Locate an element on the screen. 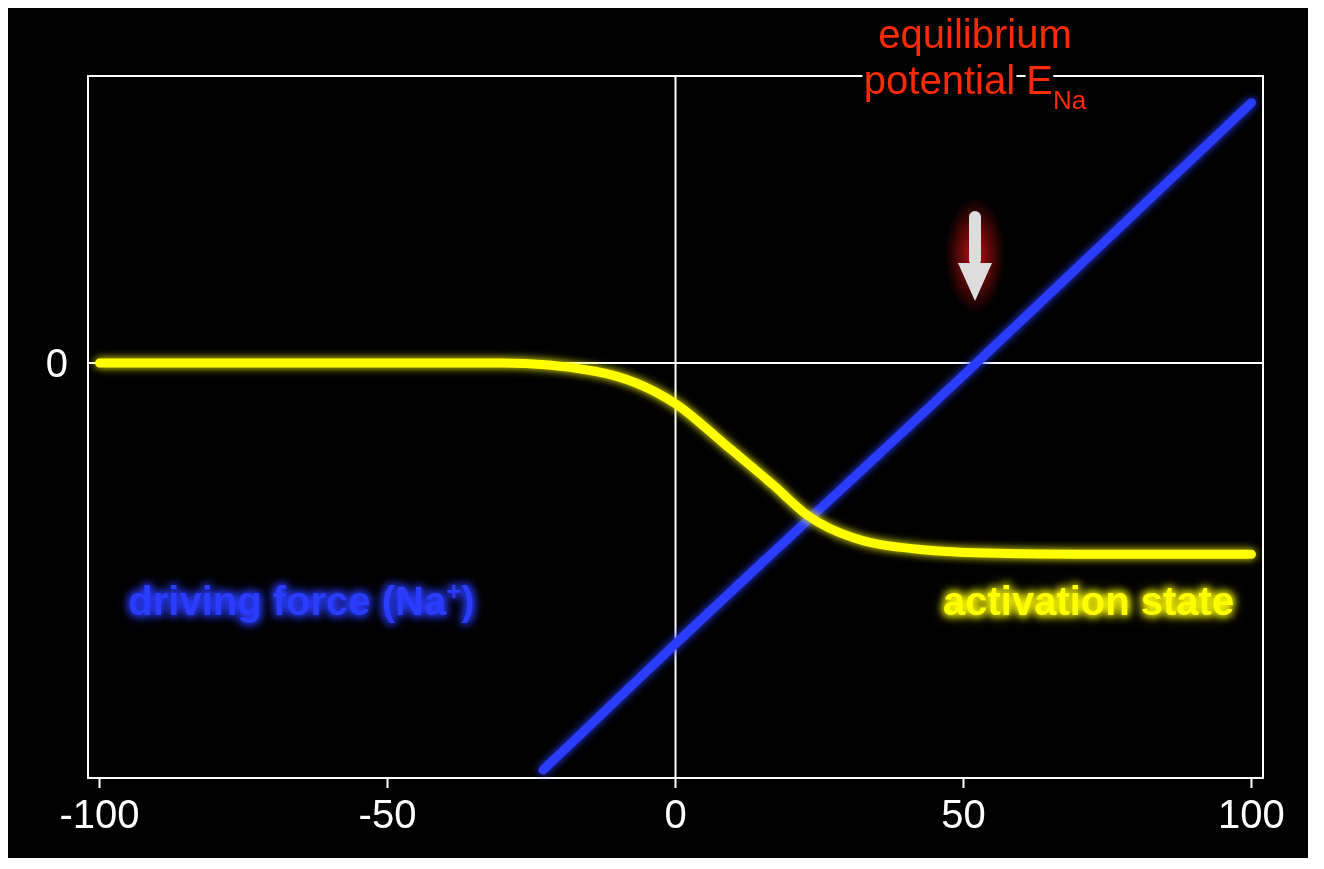 This screenshot has height=869, width=1324. series-label: activation state is located at coordinates (1088, 601).